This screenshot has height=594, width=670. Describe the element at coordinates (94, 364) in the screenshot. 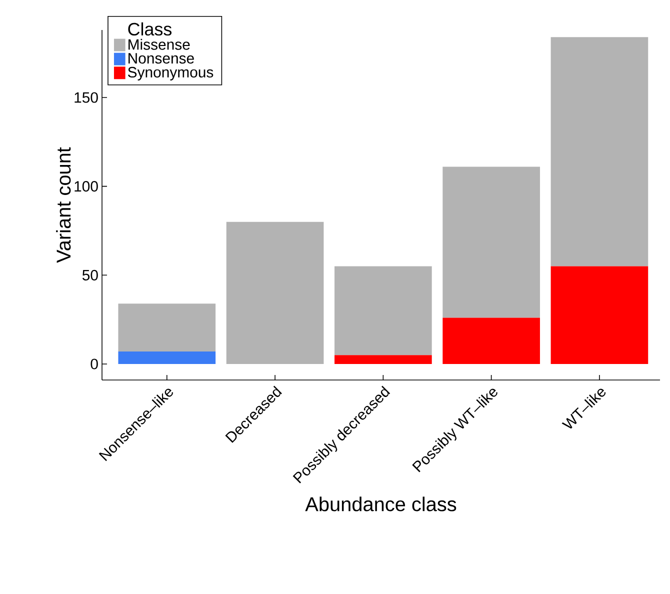

I see `y-tick-label: 0` at that location.